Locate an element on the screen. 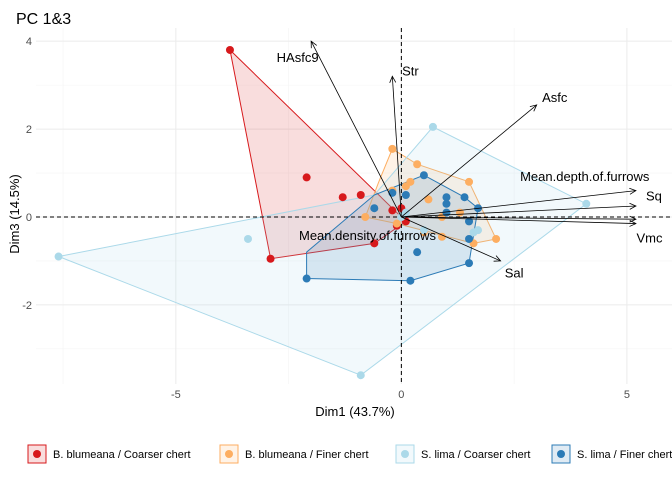  y-axis-label: Dim3 (14.5%) is located at coordinates (14, 213).